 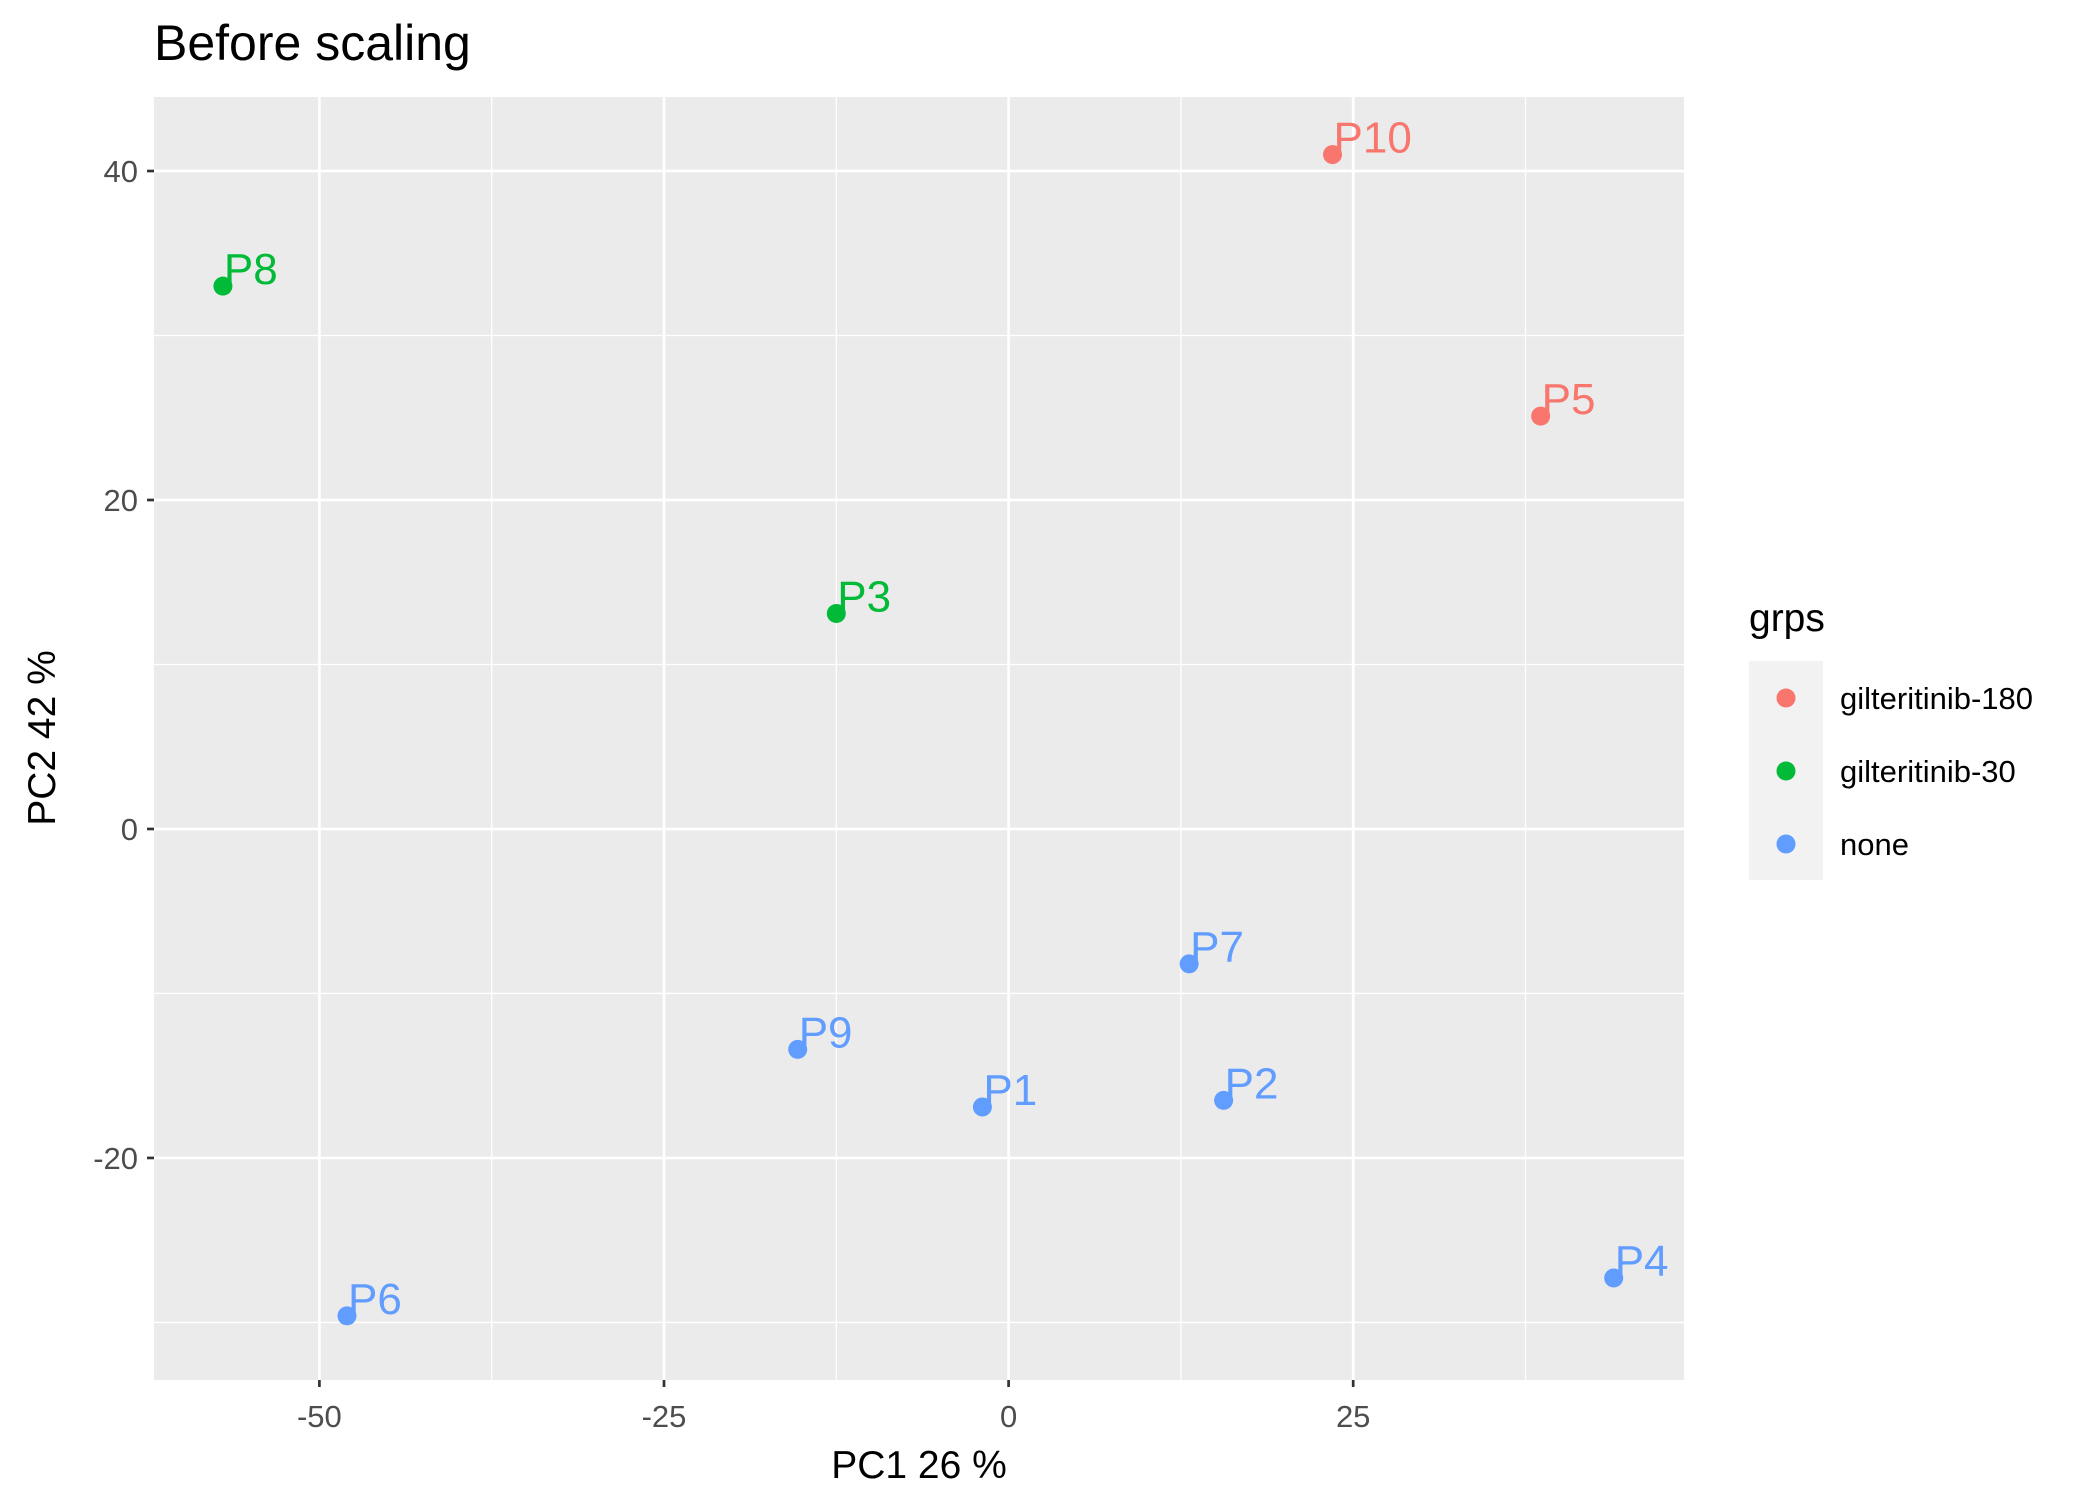 I want to click on data-point-label: P1, so click(x=1010, y=1090).